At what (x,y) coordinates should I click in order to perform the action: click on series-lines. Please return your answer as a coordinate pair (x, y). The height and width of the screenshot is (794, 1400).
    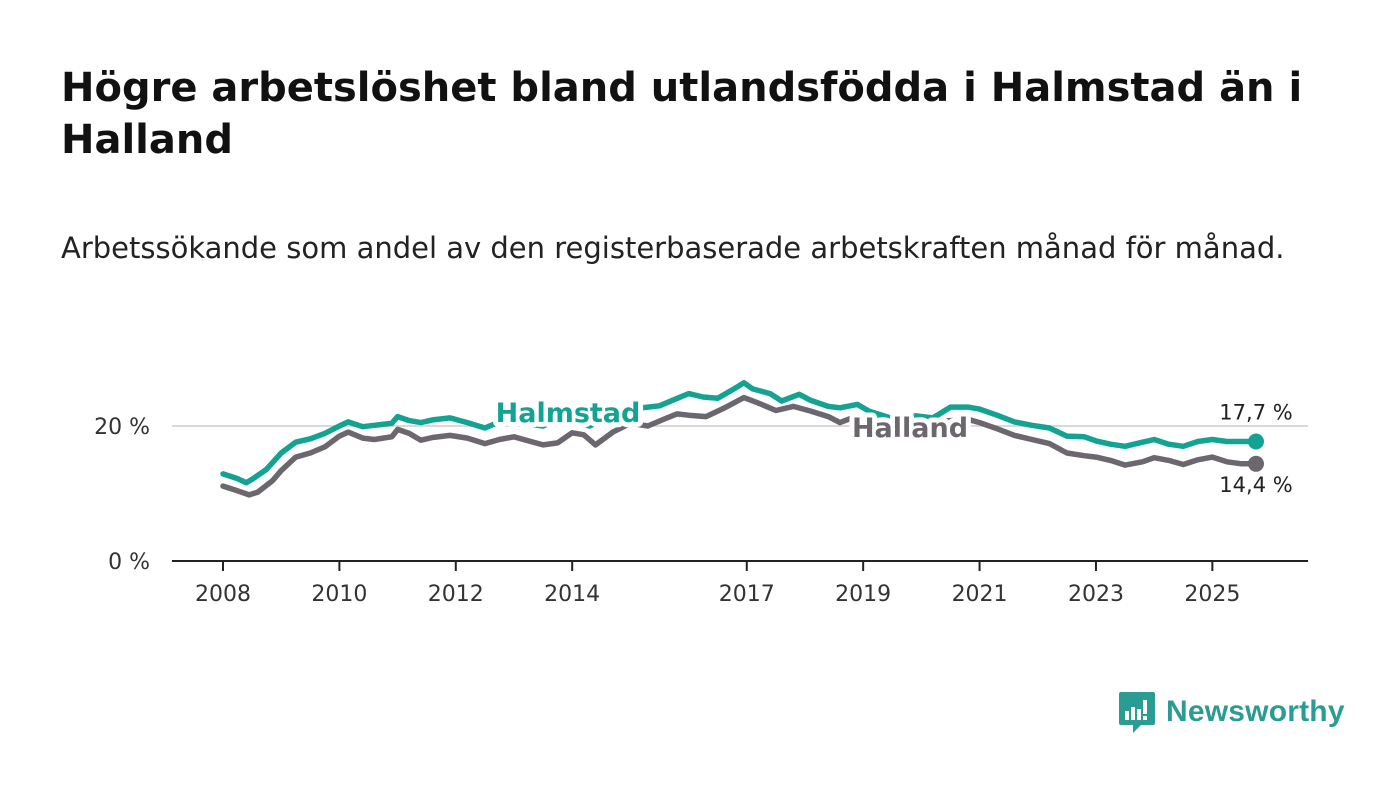
    Looking at the image, I should click on (742, 439).